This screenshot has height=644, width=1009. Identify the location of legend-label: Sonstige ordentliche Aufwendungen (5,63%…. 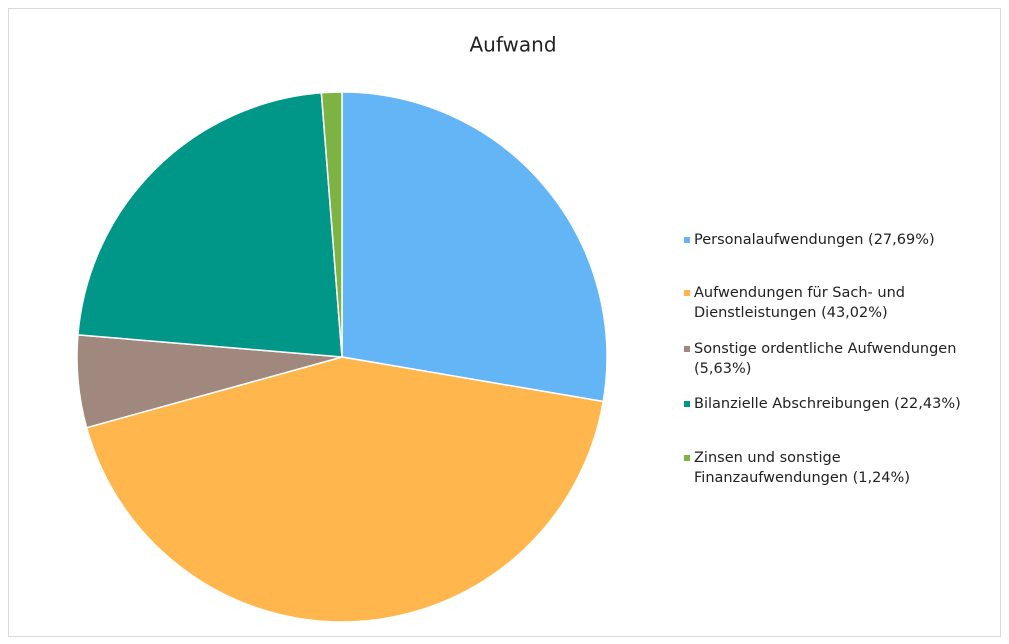
(825, 359).